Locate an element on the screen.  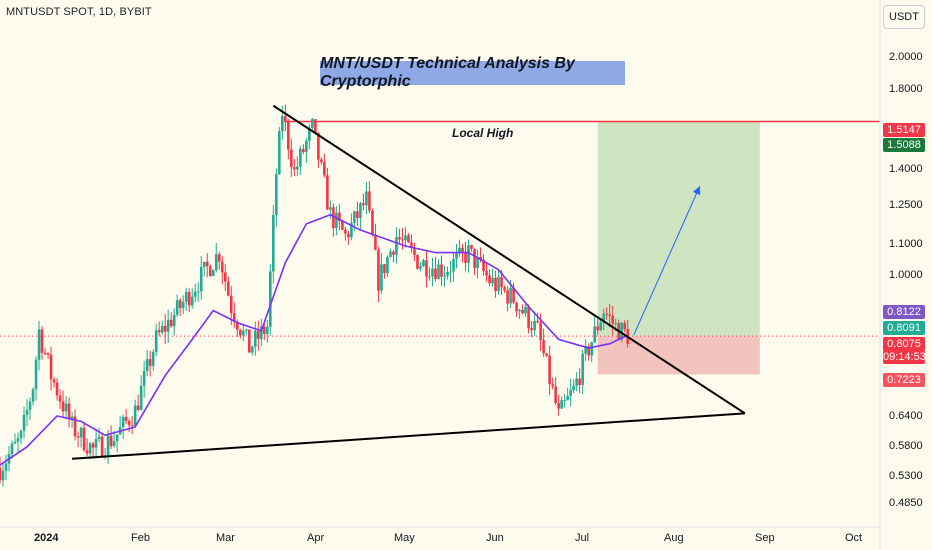
time-tick: May is located at coordinates (404, 538).